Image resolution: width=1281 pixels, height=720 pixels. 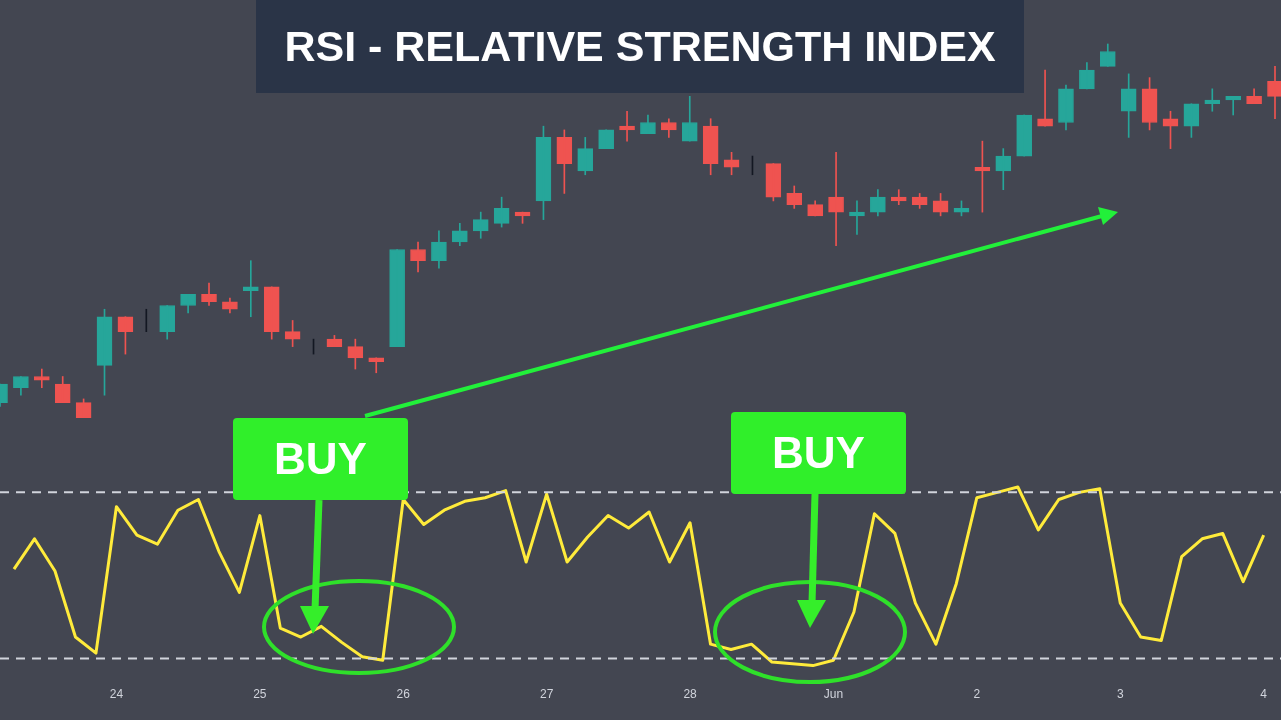 I want to click on x-tick-label: 3, so click(x=1120, y=694).